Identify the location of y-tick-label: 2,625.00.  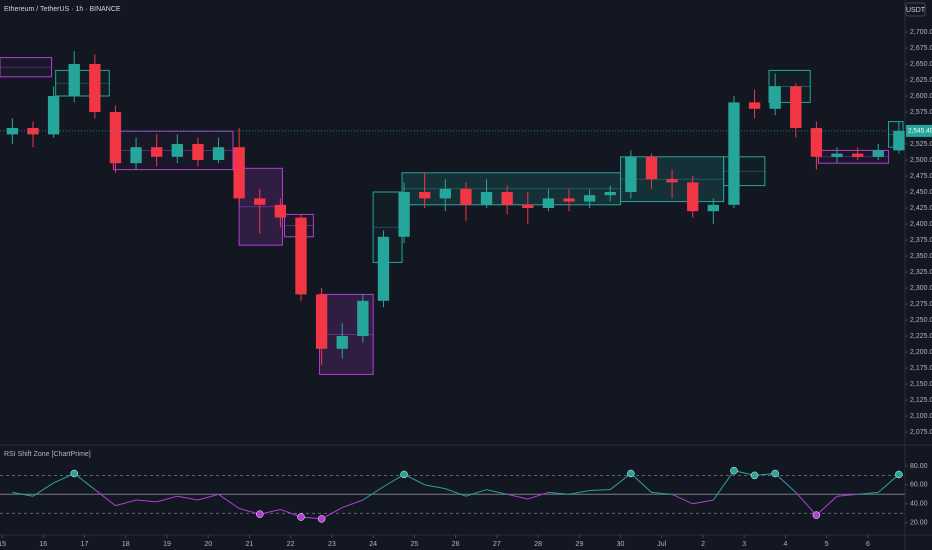
(921, 80).